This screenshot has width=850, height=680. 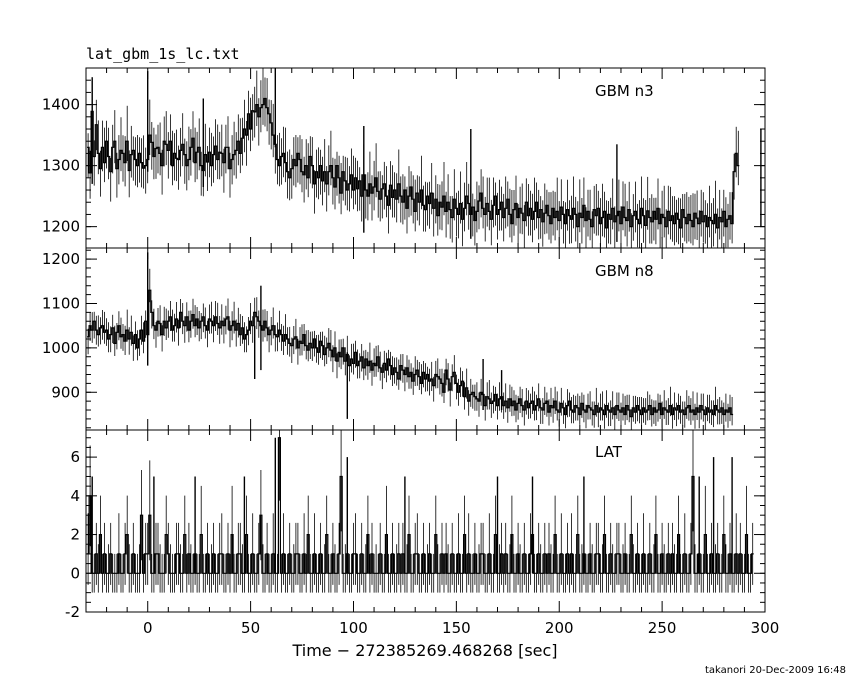 I want to click on panel-label: GBM n8, so click(x=624, y=271).